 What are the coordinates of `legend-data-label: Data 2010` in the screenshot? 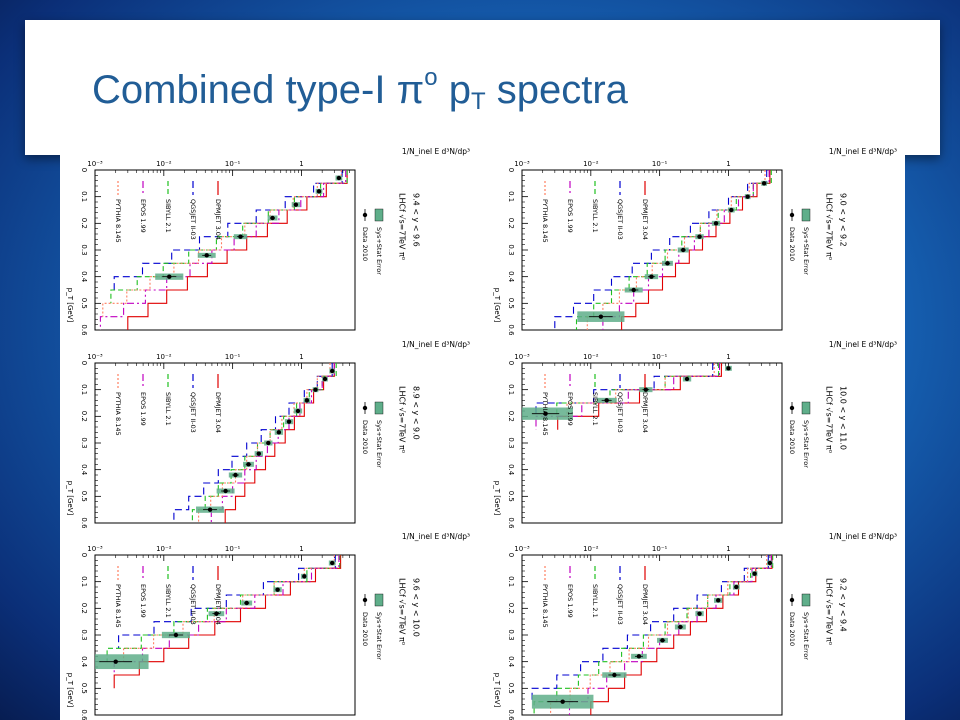 It's located at (365, 629).